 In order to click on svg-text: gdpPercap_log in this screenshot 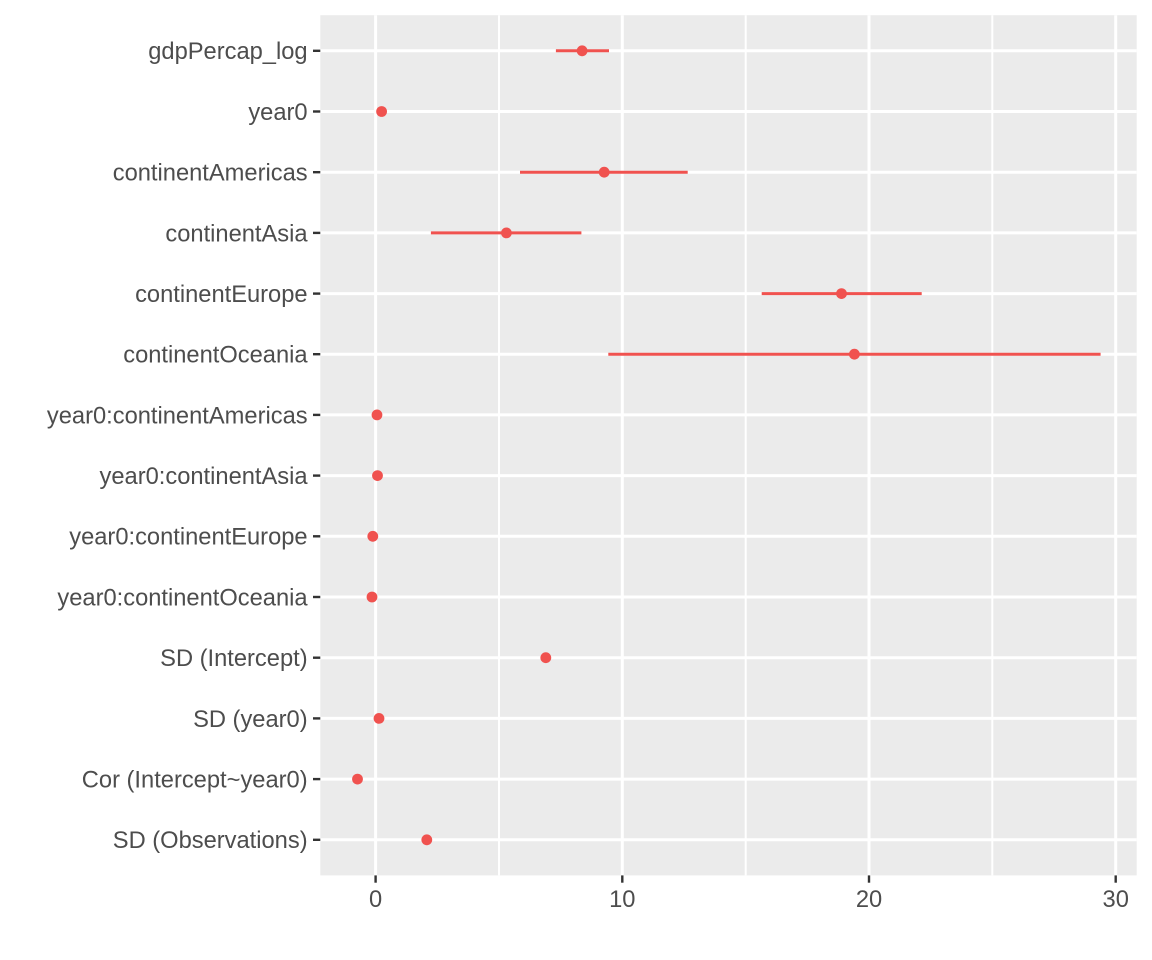, I will do `click(227, 52)`.